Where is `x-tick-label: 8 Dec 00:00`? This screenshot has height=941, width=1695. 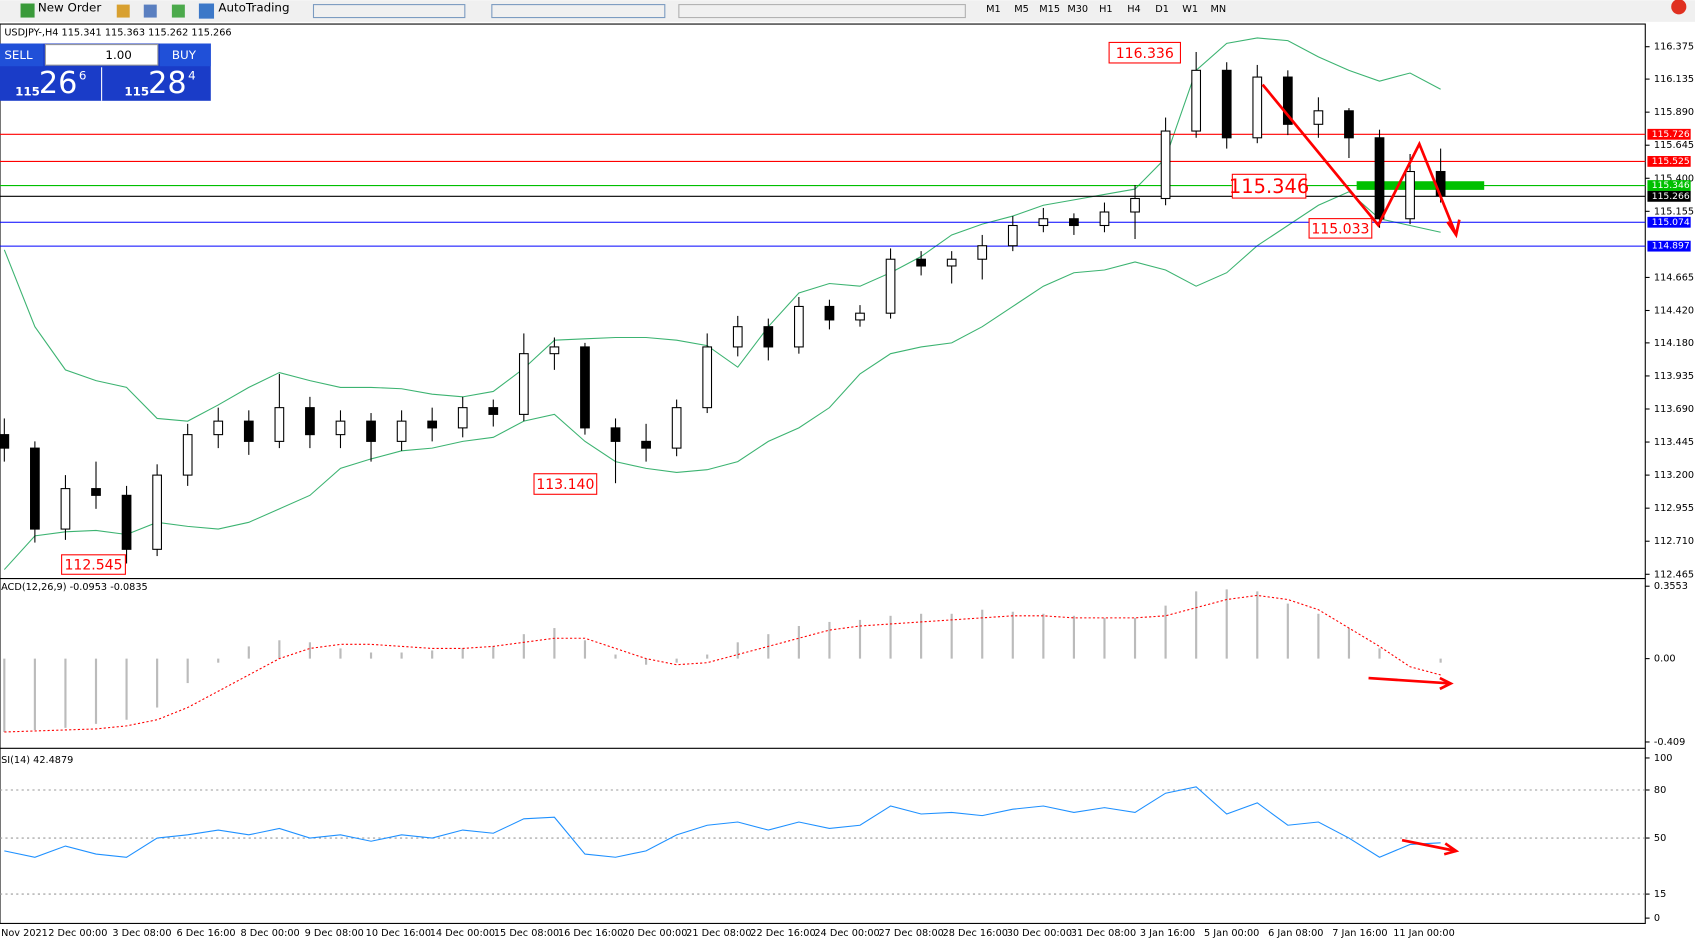 x-tick-label: 8 Dec 00:00 is located at coordinates (270, 933).